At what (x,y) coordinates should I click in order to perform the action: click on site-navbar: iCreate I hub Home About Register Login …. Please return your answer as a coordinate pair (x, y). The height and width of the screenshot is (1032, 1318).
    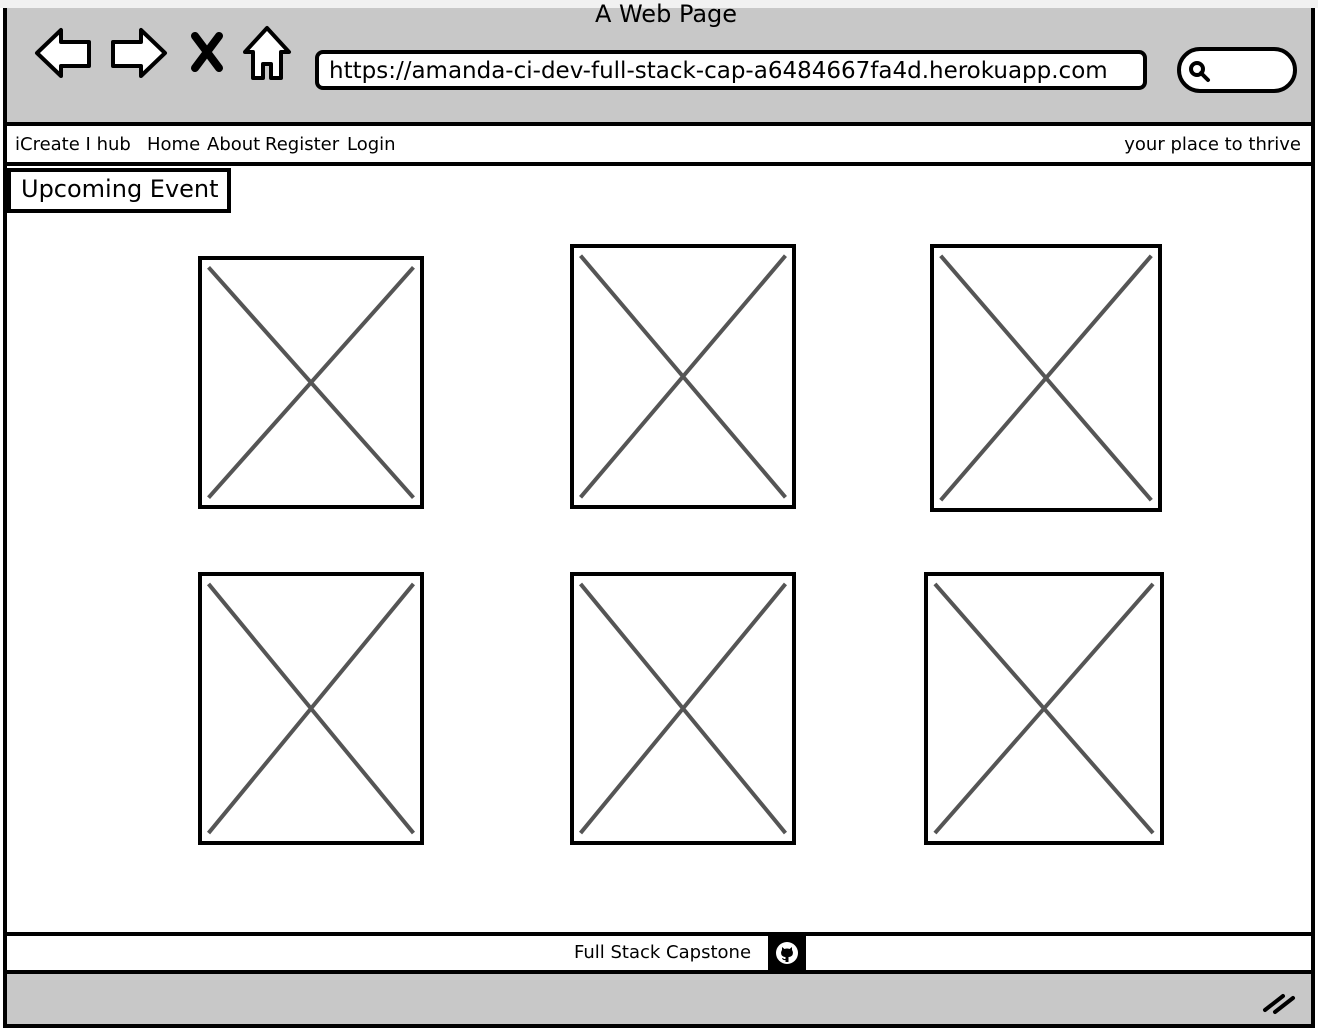
    Looking at the image, I should click on (659, 144).